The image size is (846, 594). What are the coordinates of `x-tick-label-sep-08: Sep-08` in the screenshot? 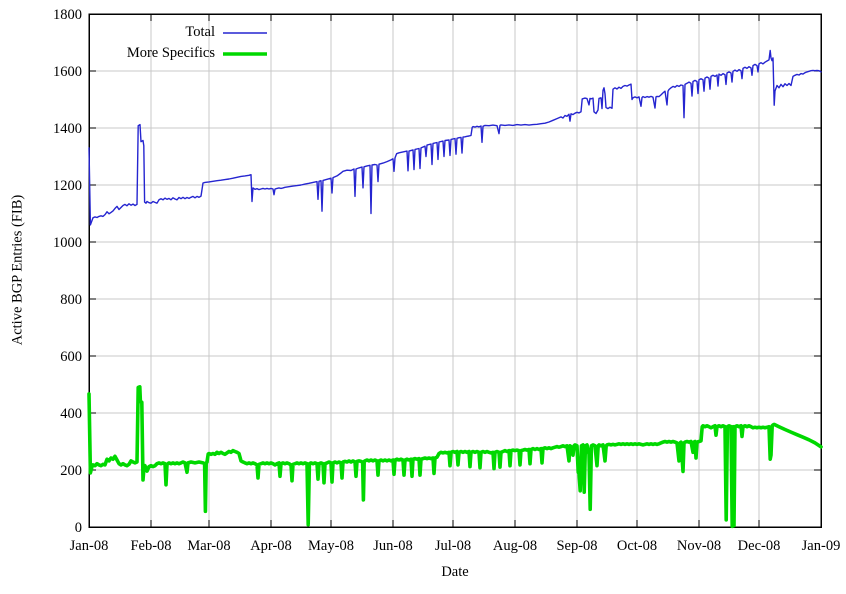 It's located at (576, 546).